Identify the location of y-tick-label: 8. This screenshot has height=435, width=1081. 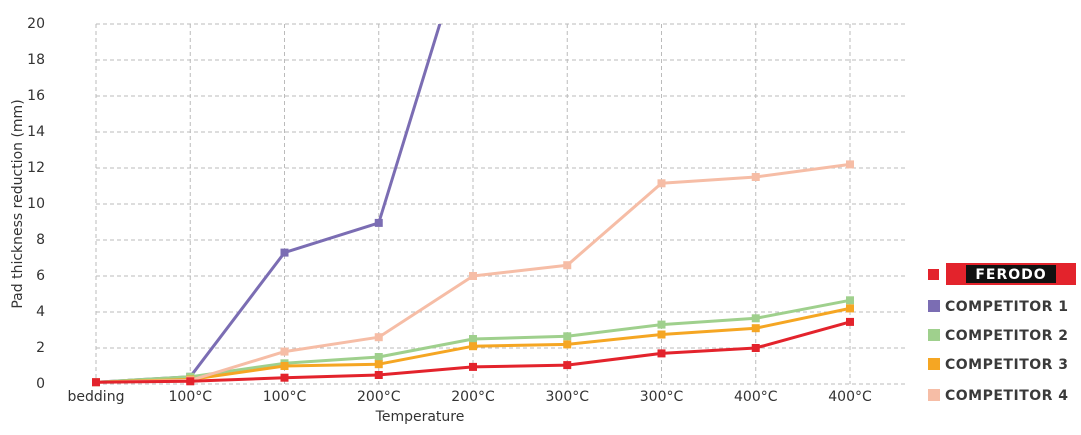
(40, 240).